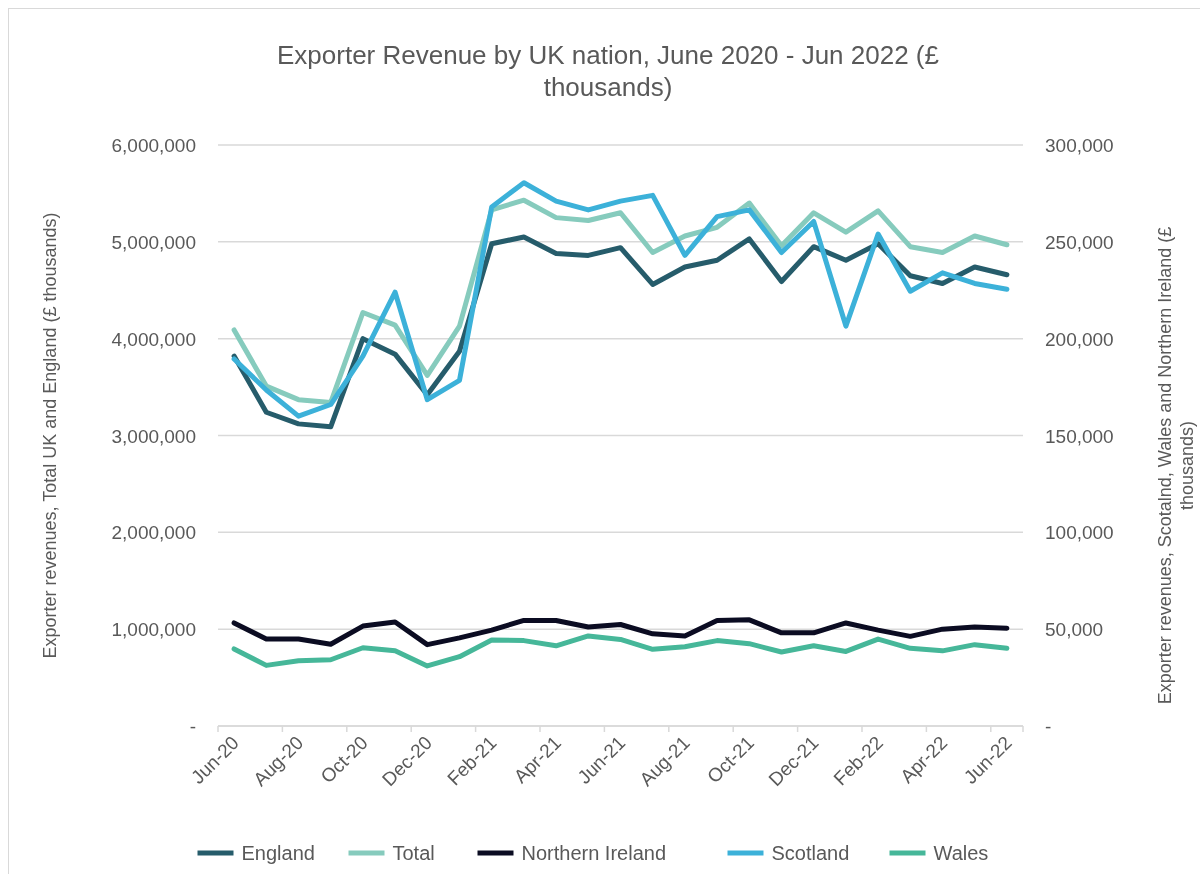 The width and height of the screenshot is (1200, 874). What do you see at coordinates (810, 853) in the screenshot?
I see `legend-label: Scotland` at bounding box center [810, 853].